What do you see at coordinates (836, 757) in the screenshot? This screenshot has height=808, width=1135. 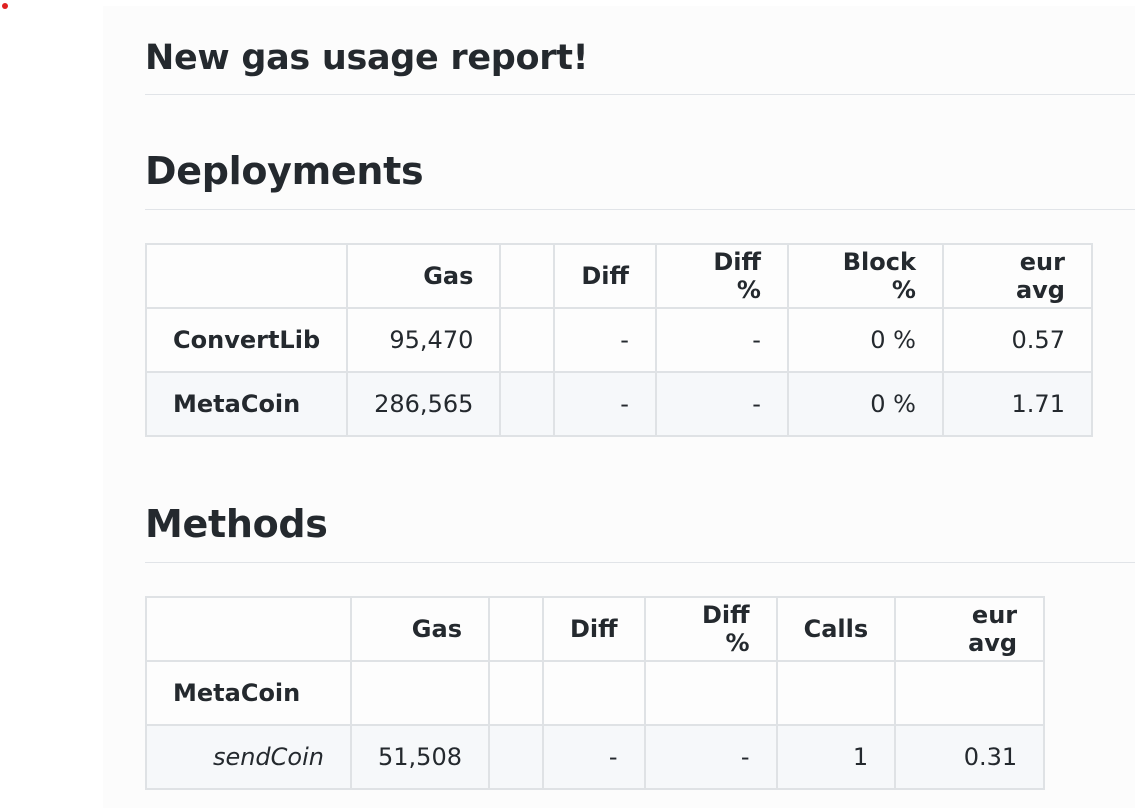 I see `calls-value: 1` at bounding box center [836, 757].